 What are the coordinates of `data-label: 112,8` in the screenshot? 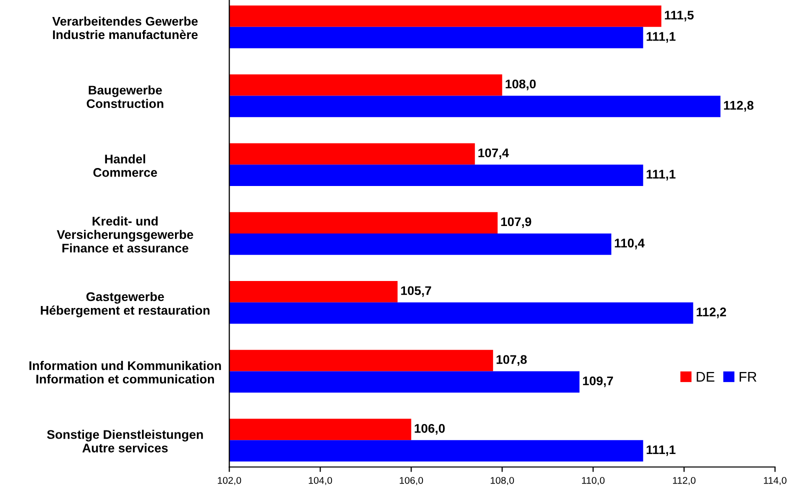 It's located at (739, 106).